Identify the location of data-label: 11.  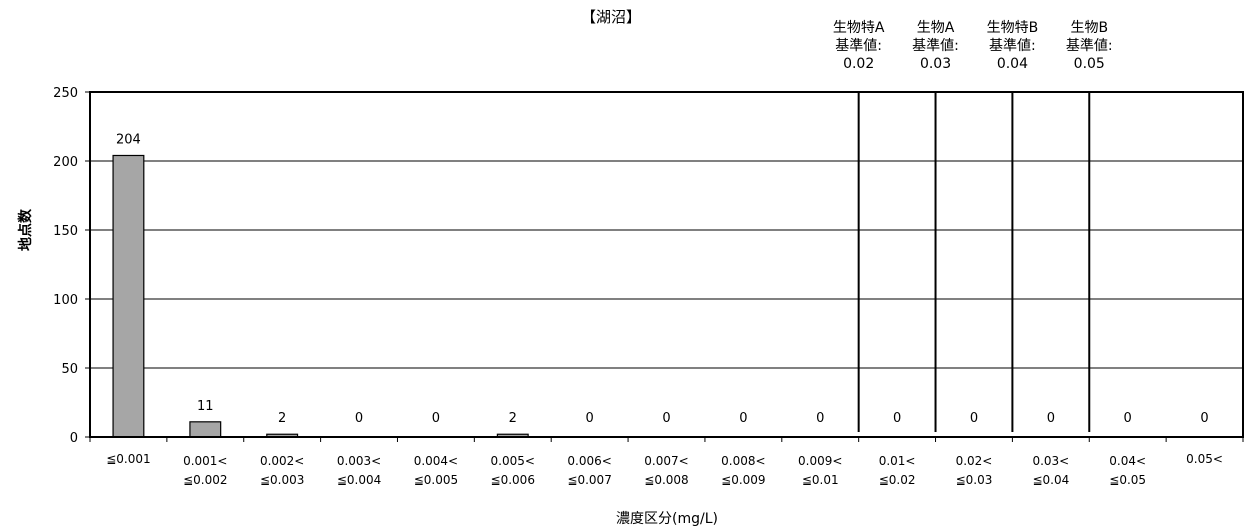
(205, 406).